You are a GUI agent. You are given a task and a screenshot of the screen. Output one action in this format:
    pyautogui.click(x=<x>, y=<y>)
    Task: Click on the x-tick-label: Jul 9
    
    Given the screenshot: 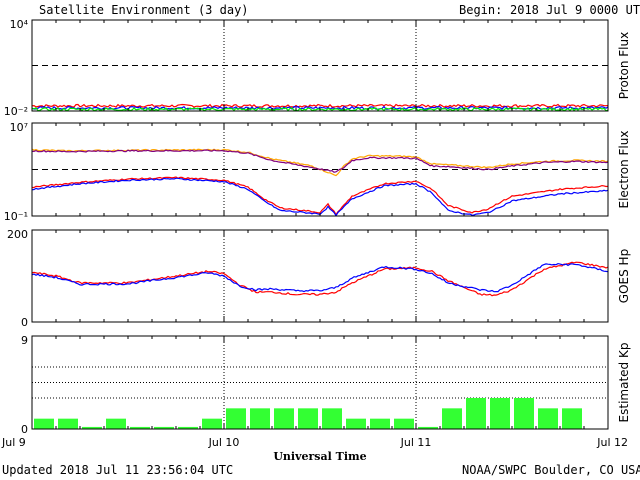 What is the action you would take?
    pyautogui.click(x=13, y=442)
    